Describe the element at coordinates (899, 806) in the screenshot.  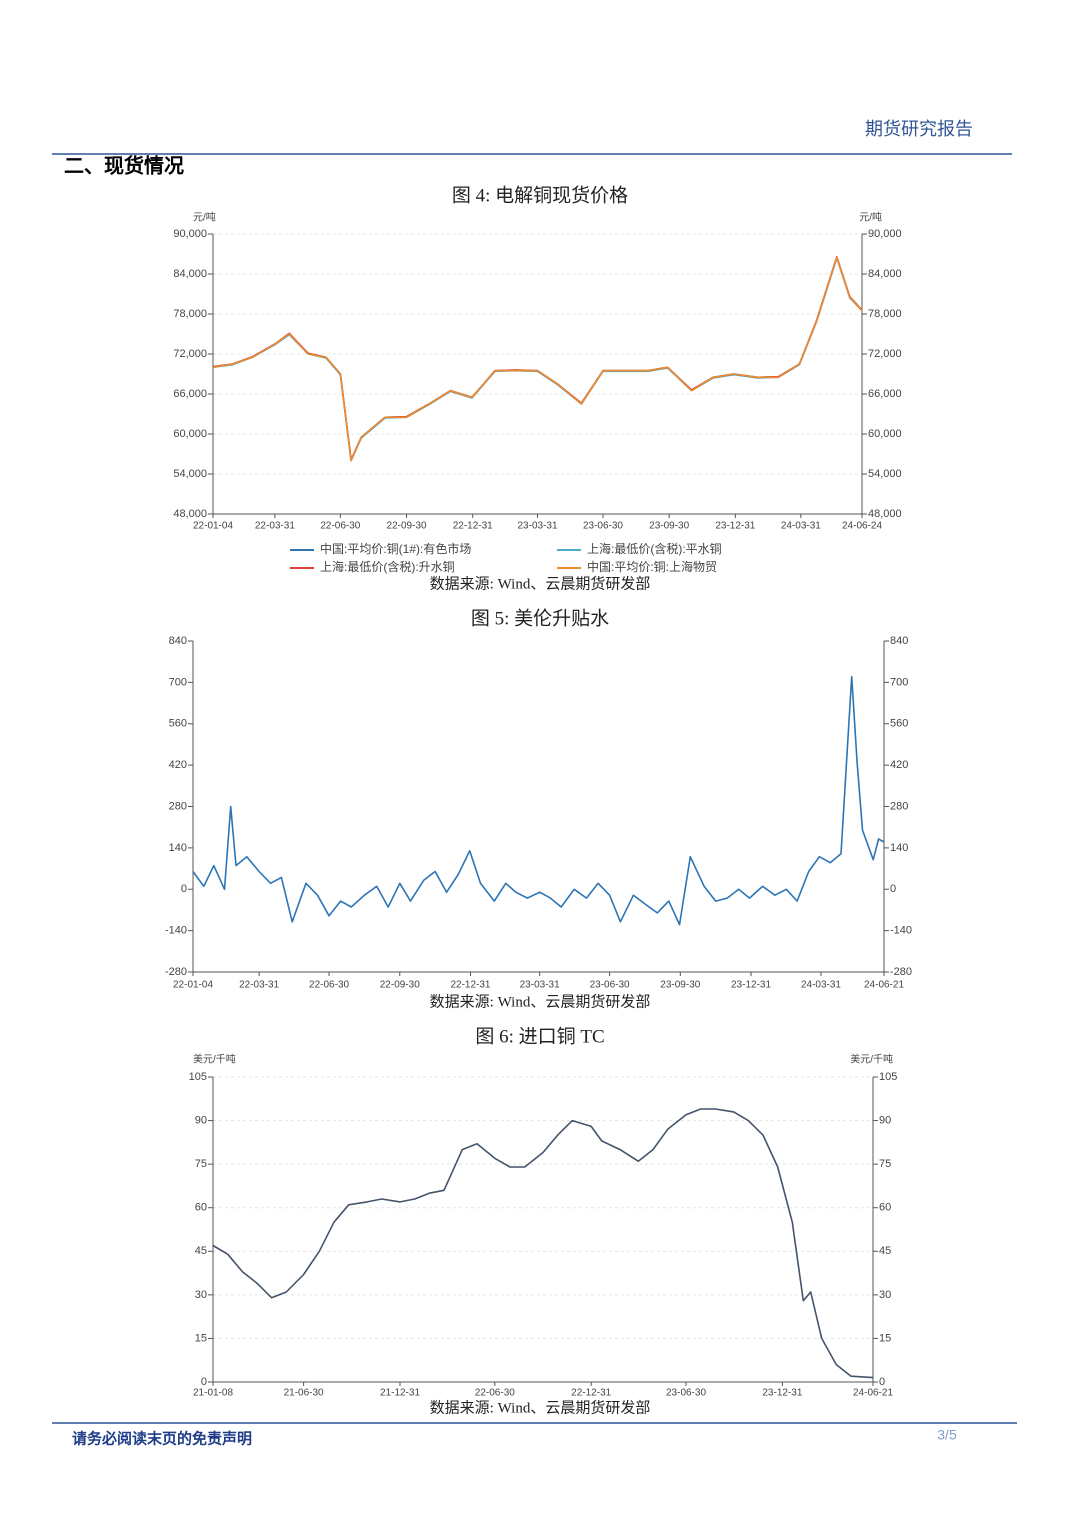
I see `y2-tick-label: 280` at that location.